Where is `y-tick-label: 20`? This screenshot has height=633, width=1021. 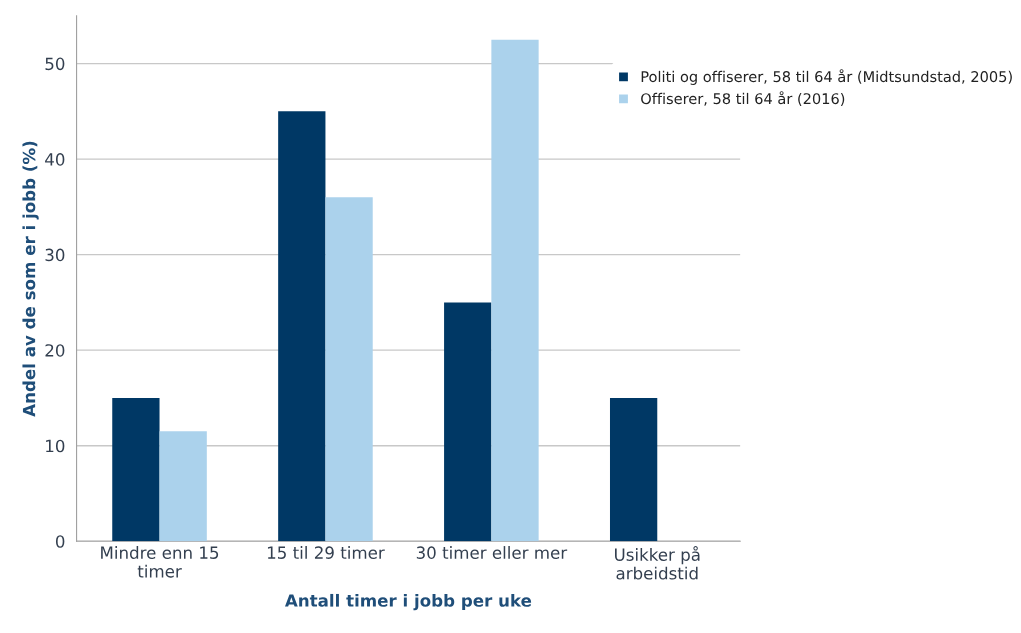 y-tick-label: 20 is located at coordinates (55, 350).